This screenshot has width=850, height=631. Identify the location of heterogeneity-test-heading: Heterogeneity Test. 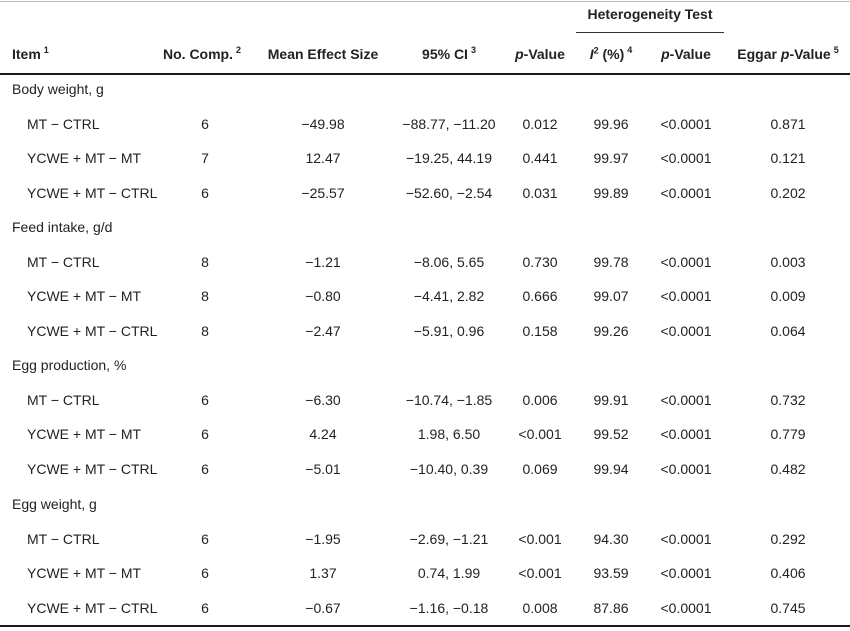
(650, 14).